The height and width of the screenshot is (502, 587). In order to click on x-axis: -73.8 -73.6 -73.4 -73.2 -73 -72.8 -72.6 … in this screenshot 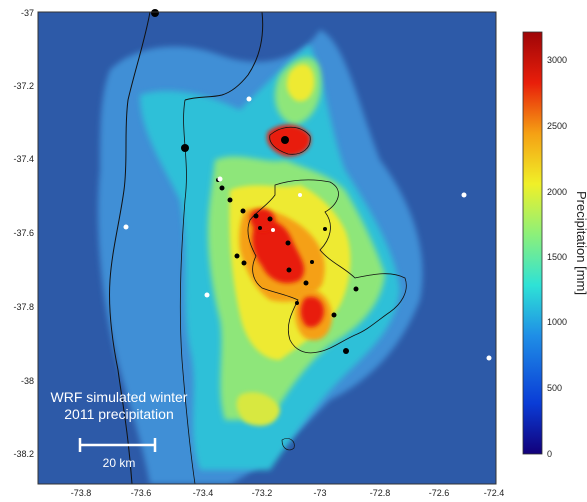, I will do `click(288, 493)`.